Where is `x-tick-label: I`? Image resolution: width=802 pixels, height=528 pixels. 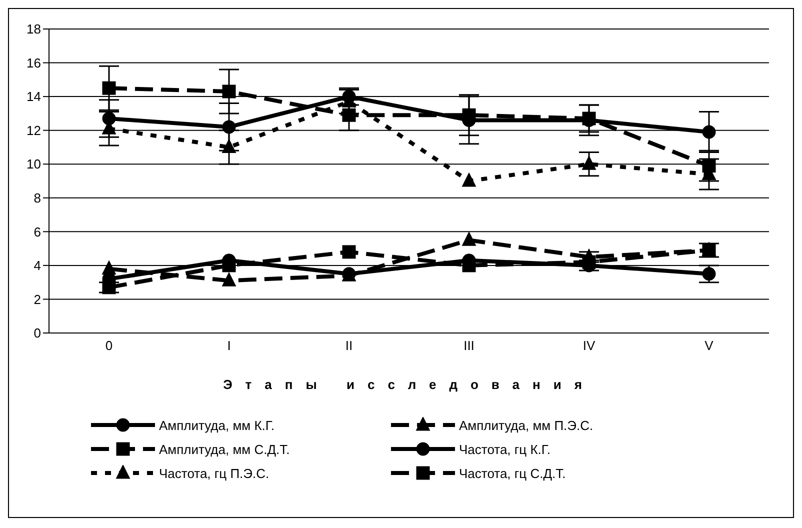 x-tick-label: I is located at coordinates (229, 346).